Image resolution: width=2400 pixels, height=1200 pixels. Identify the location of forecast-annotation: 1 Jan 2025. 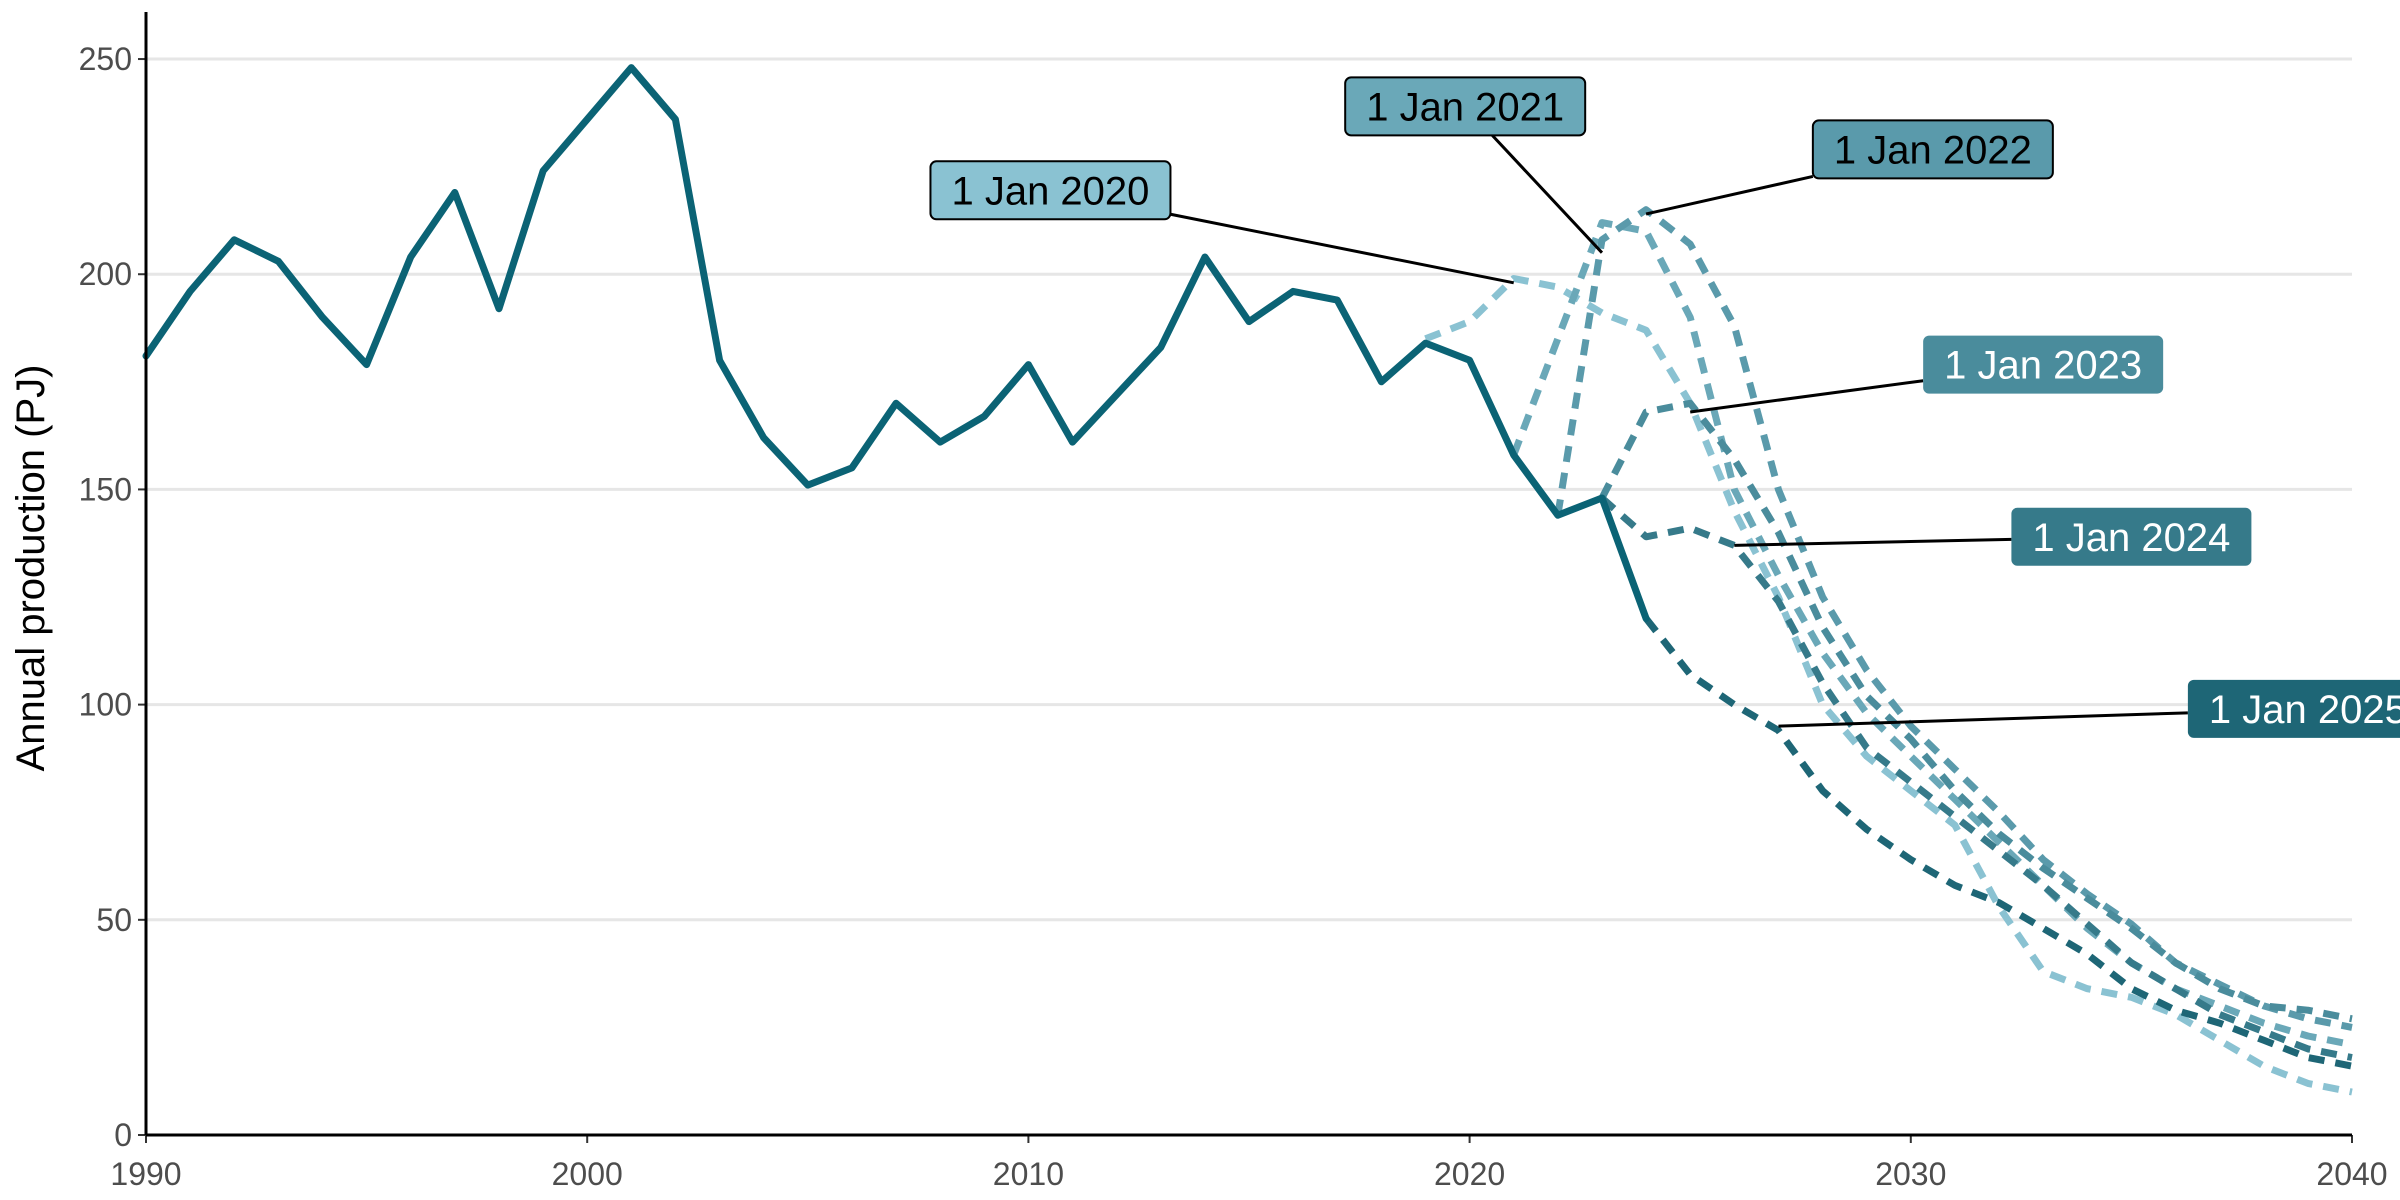
(2089, 708).